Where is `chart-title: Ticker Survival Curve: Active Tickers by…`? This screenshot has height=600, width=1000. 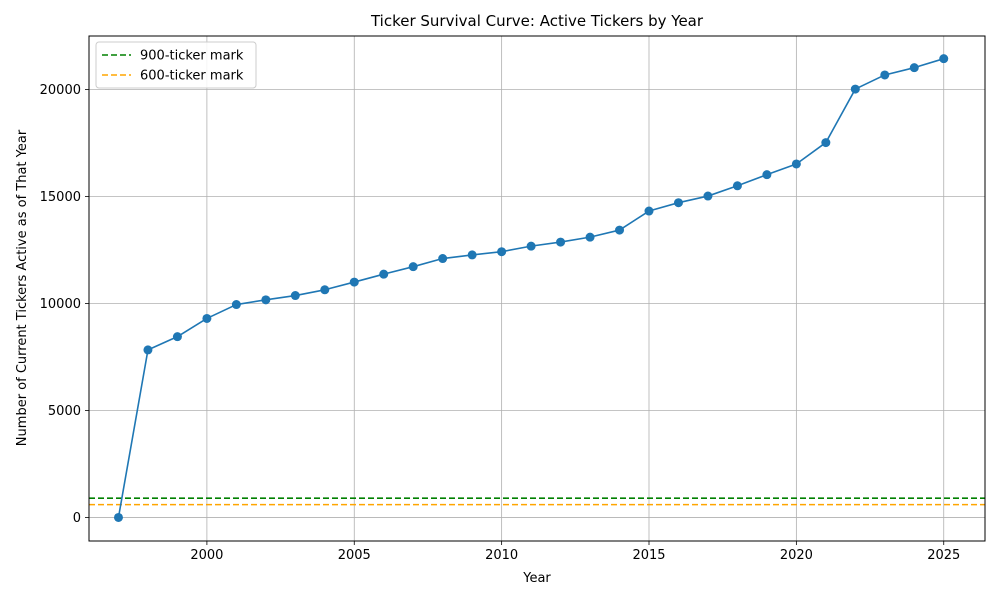 chart-title: Ticker Survival Curve: Active Tickers by… is located at coordinates (537, 21).